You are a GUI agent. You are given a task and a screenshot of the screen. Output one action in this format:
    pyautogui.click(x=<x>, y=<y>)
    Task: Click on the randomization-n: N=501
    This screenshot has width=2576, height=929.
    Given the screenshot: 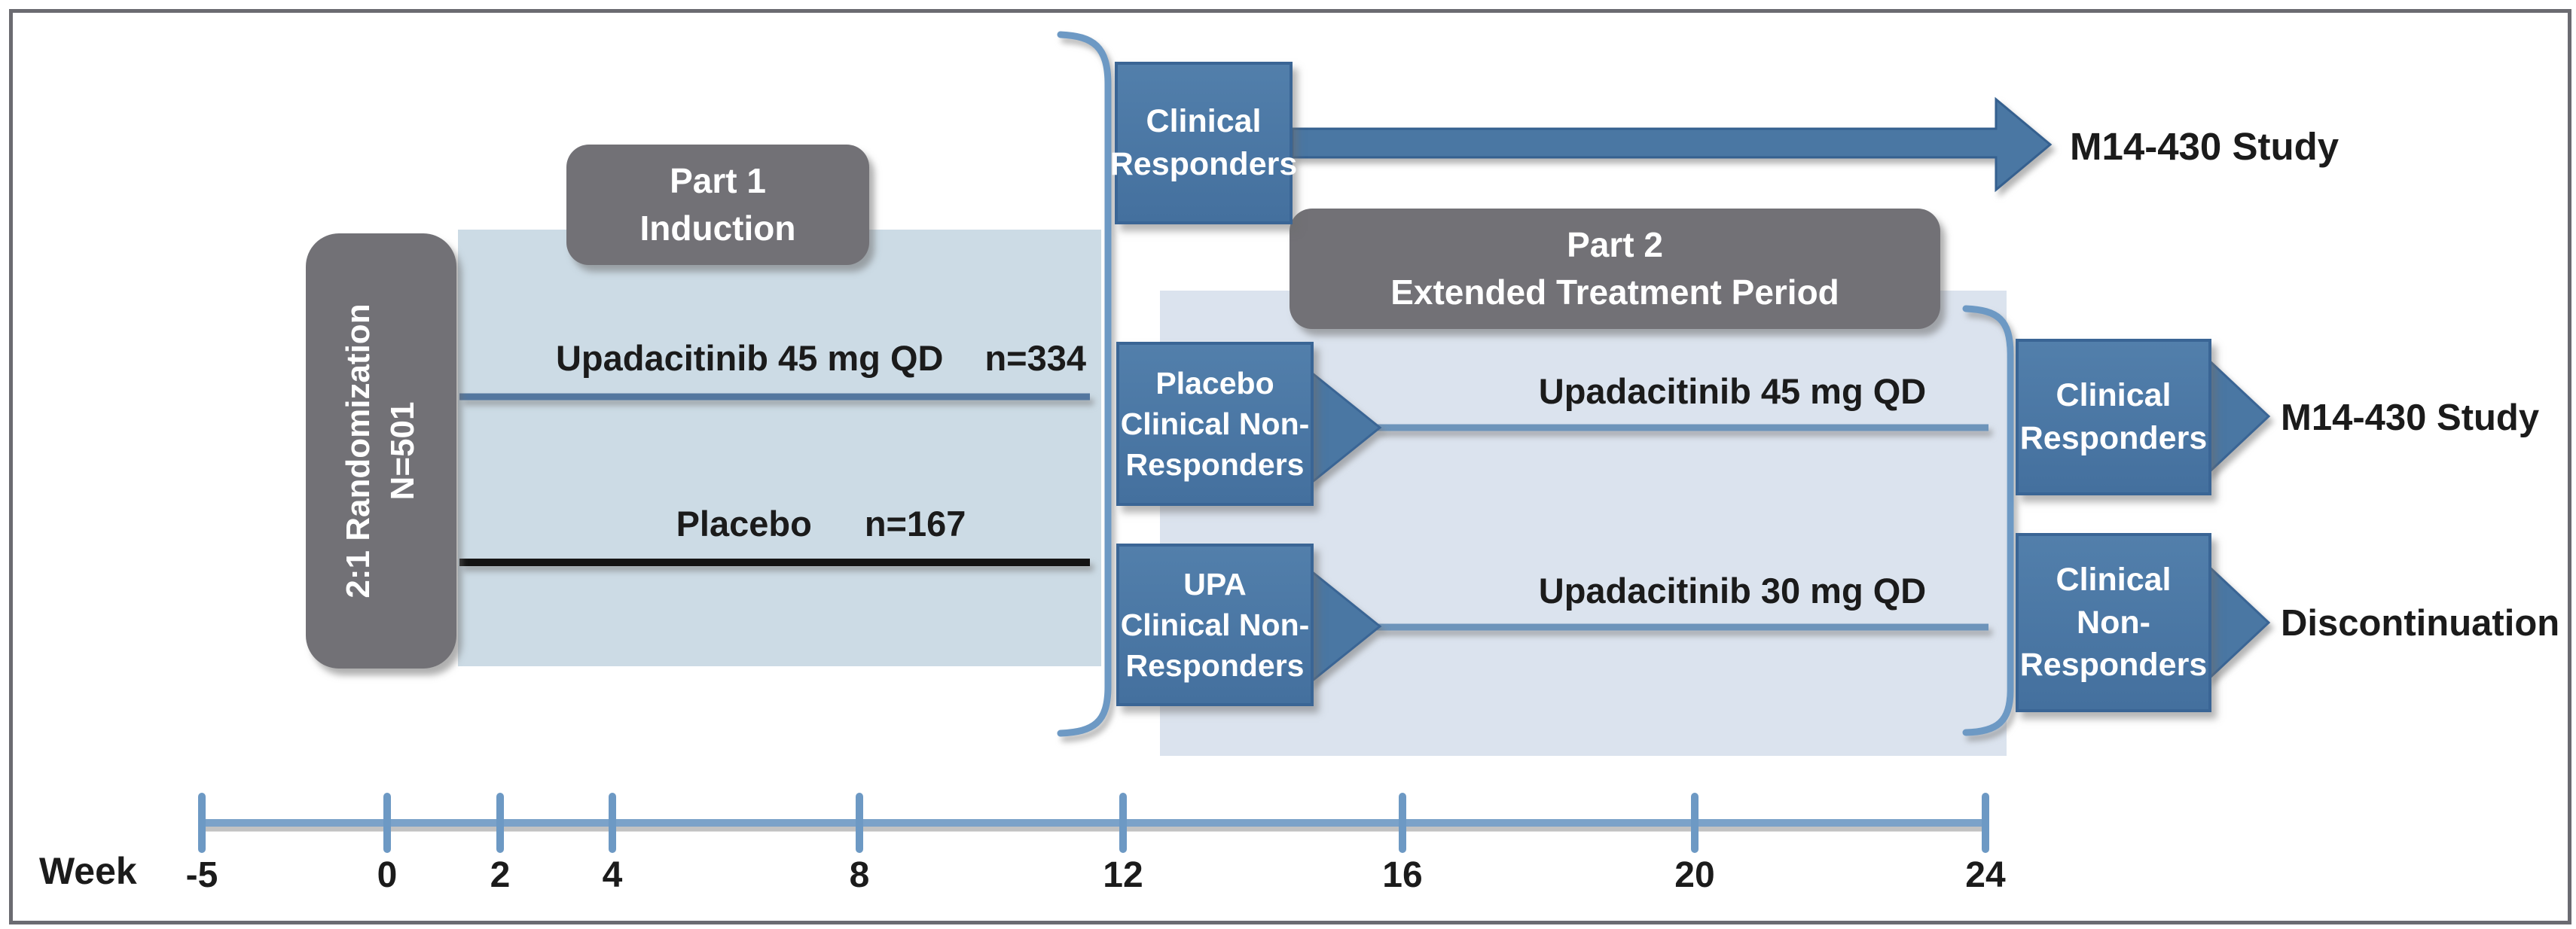 What is the action you would take?
    pyautogui.click(x=402, y=451)
    